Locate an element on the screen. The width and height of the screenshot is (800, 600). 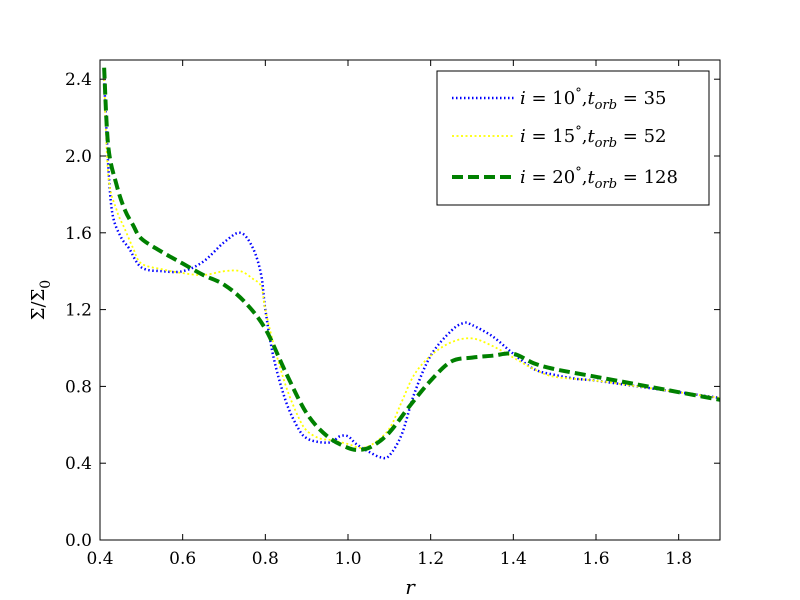
y-tick-label: 1.6 is located at coordinates (78, 234).